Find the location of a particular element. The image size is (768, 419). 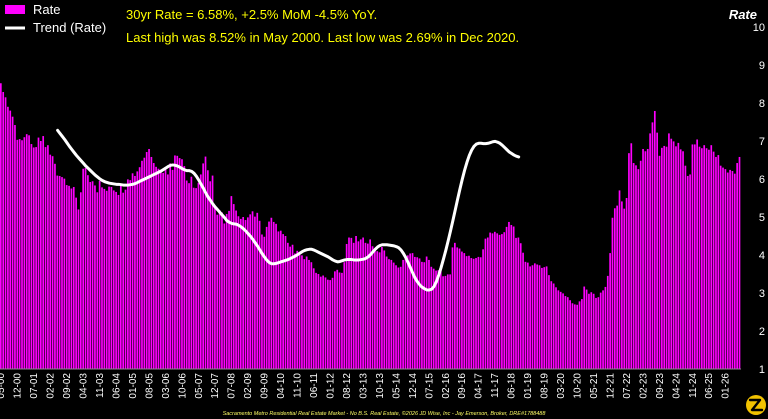

legend-rate-label: Rate is located at coordinates (46, 9).